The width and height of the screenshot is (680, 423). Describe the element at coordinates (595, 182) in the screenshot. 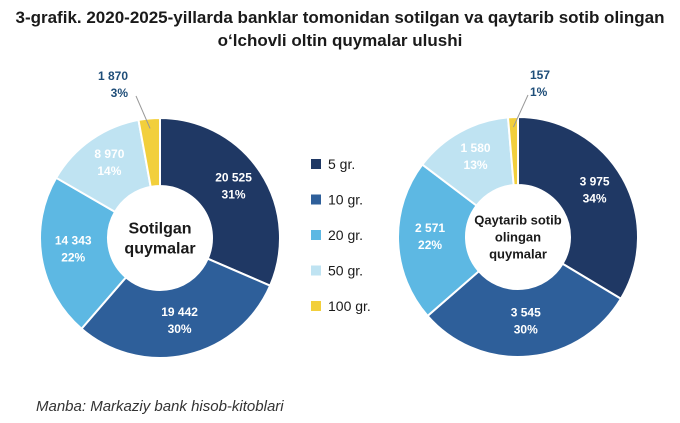

I see `slice-value-label: 3 975` at that location.